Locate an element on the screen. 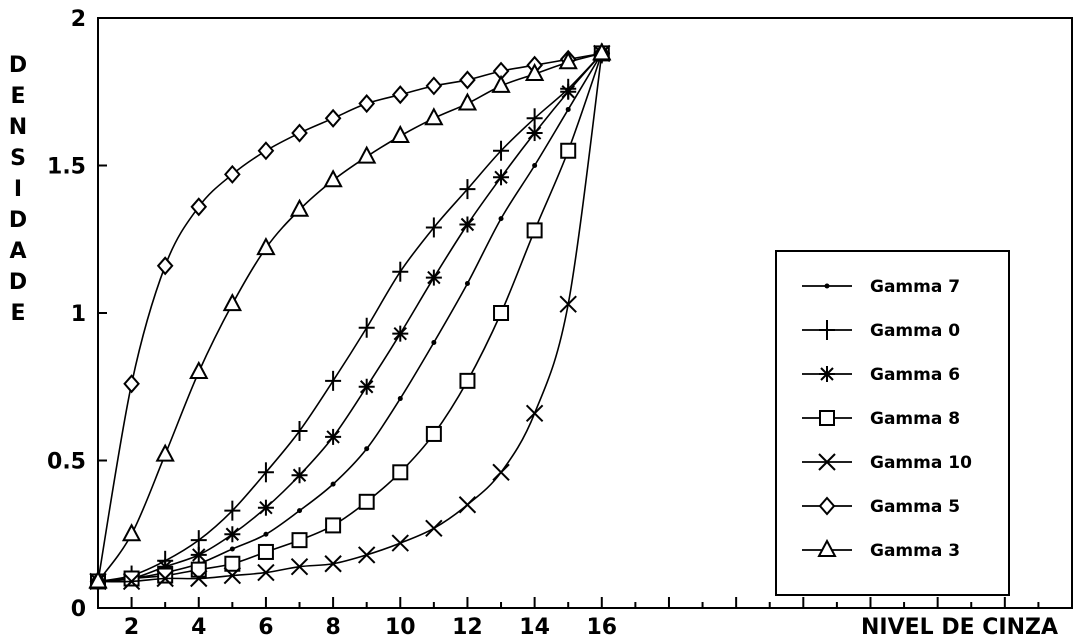 The width and height of the screenshot is (1078, 638). x-tick-label: 12 is located at coordinates (467, 626).